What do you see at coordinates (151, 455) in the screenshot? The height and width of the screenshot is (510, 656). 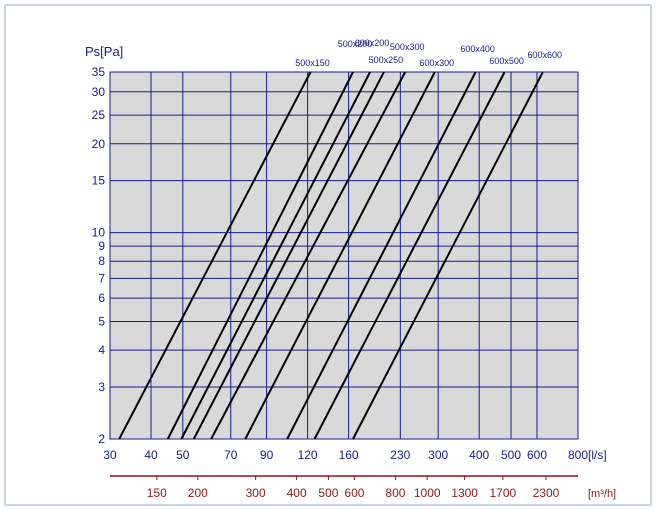 I see `x-tick-label: 40` at bounding box center [151, 455].